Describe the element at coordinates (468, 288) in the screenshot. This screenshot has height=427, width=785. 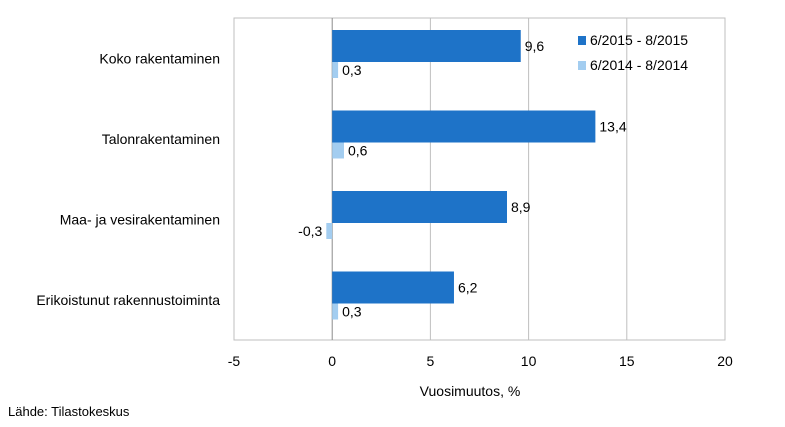
I see `data-label: 6,2` at that location.